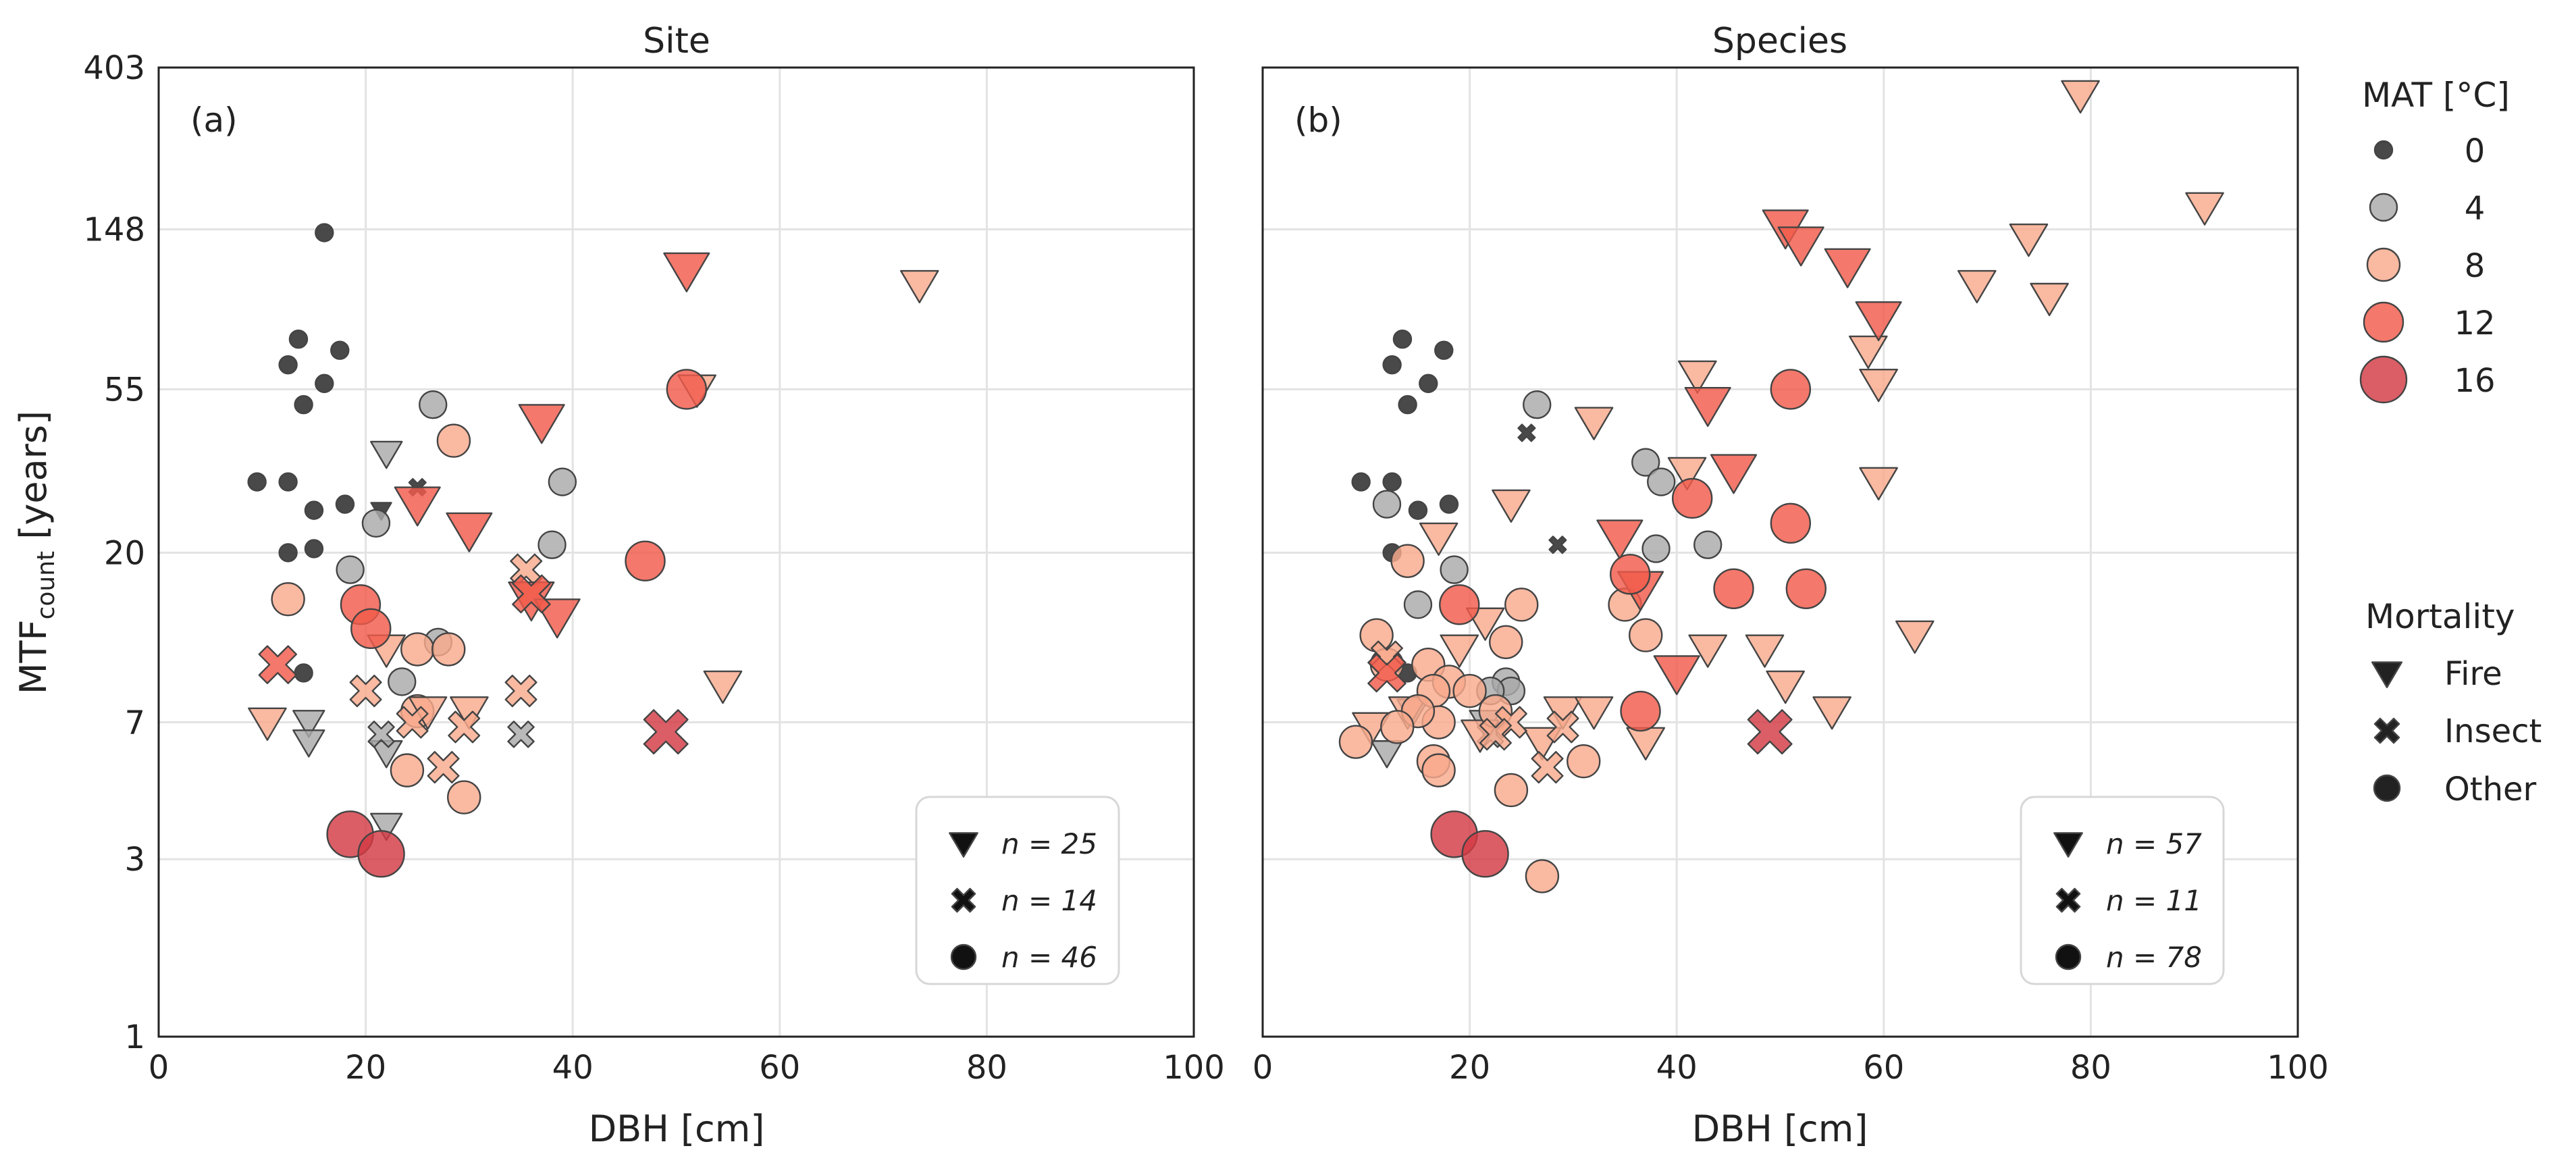  I want to click on count-markers, so click(2068, 901).